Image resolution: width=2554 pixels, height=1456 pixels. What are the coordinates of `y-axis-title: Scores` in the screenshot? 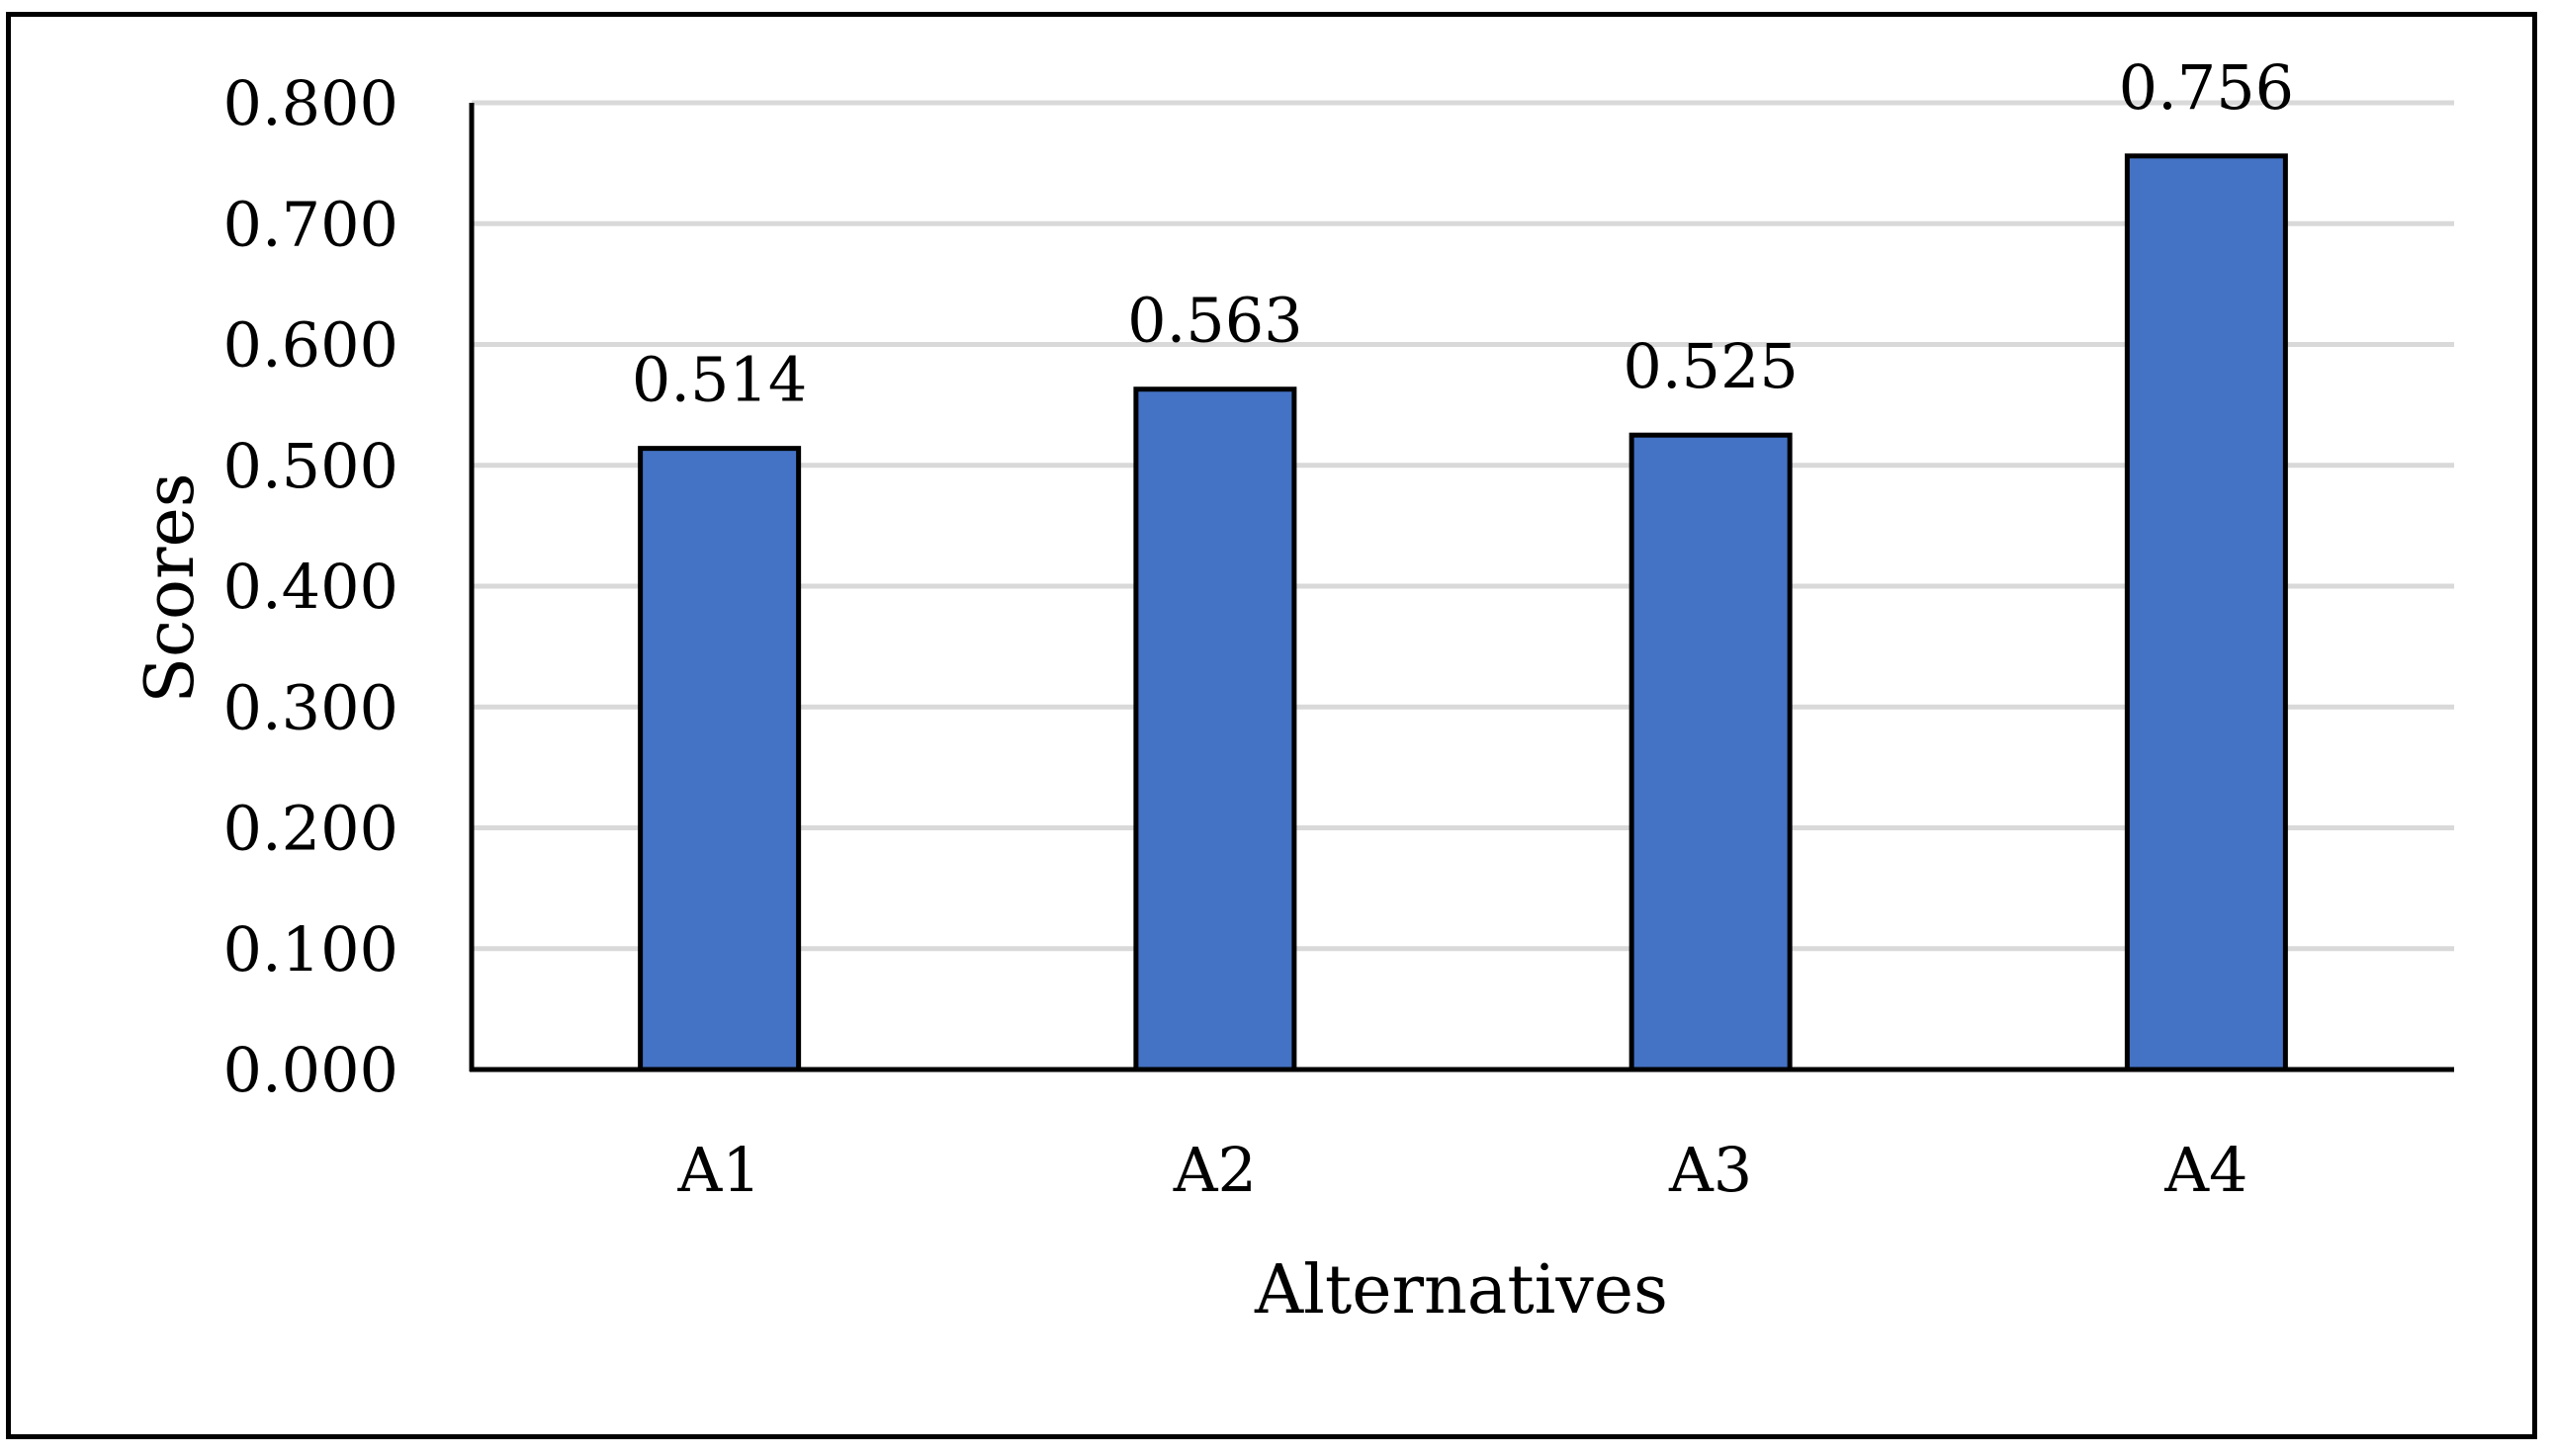 It's located at (171, 587).